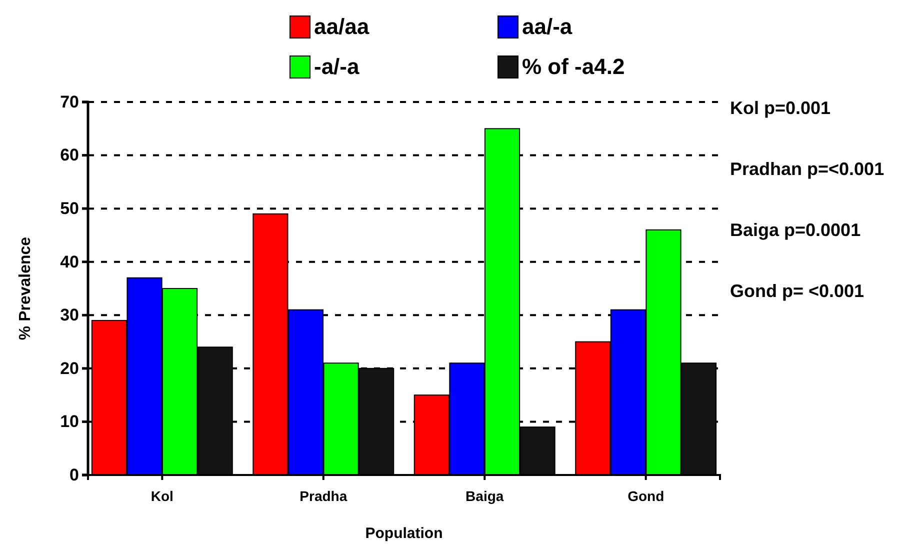 The height and width of the screenshot is (547, 900). What do you see at coordinates (74, 474) in the screenshot?
I see `y-tick-label: 0` at bounding box center [74, 474].